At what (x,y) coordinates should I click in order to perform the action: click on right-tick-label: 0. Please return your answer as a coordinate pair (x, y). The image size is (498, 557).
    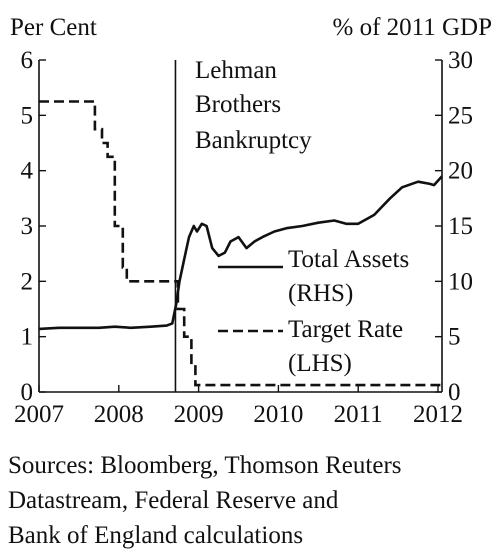
    Looking at the image, I should click on (454, 392).